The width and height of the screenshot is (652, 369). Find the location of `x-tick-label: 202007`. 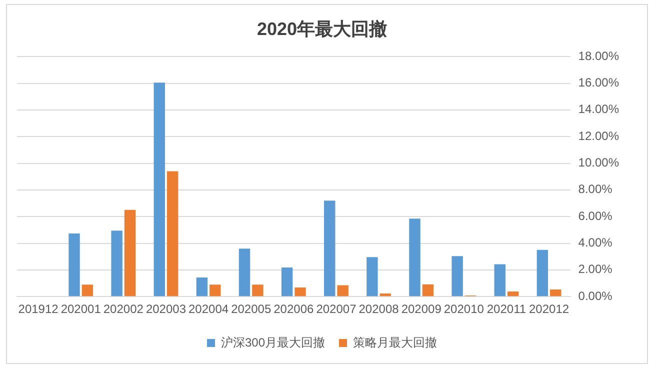

x-tick-label: 202007 is located at coordinates (336, 309).